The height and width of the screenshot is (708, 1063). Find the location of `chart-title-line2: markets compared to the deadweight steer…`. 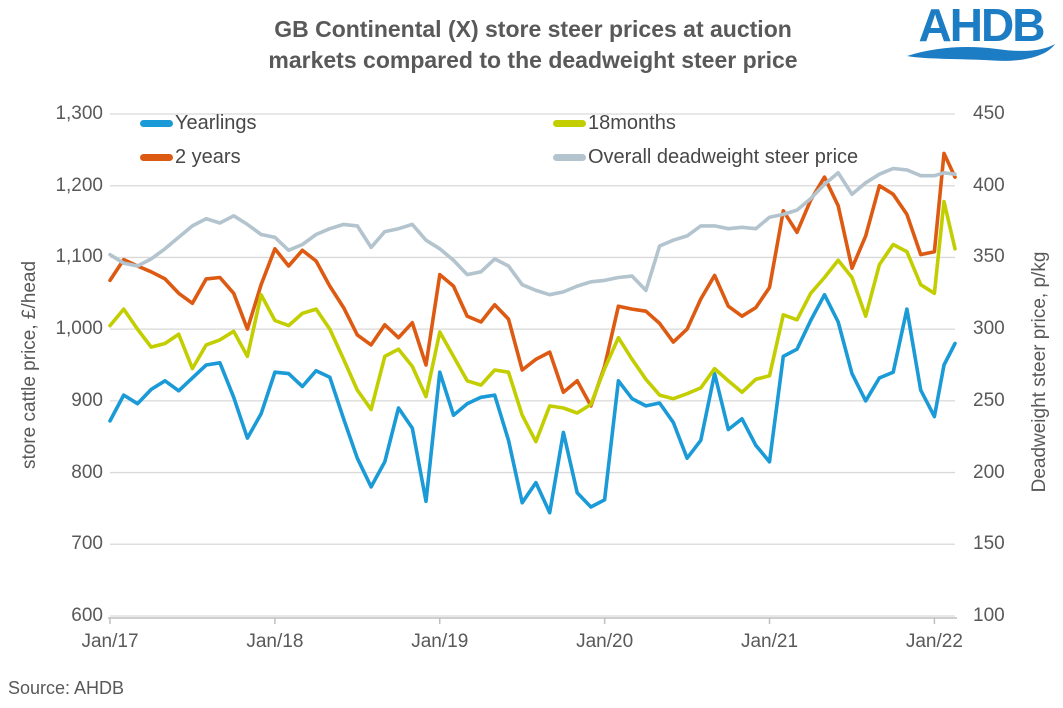

chart-title-line2: markets compared to the deadweight steer… is located at coordinates (533, 60).